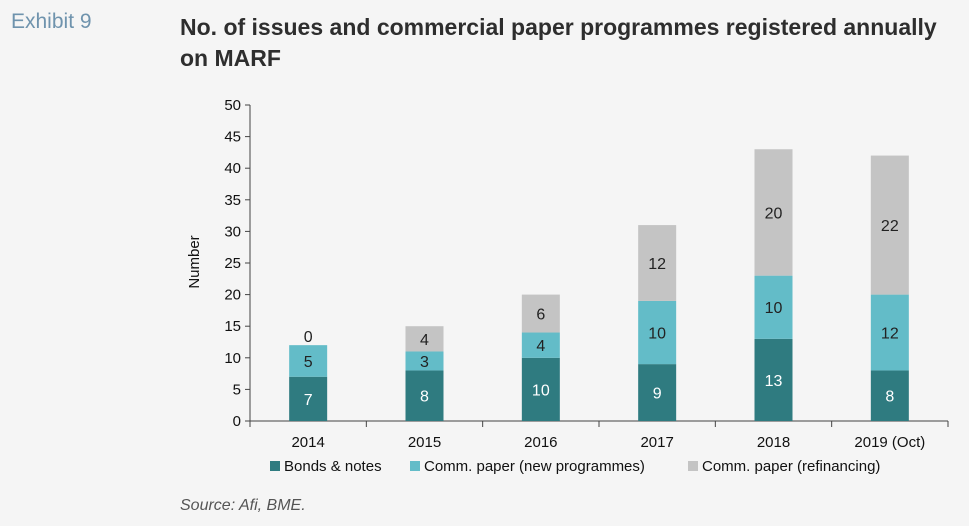 This screenshot has width=969, height=526. What do you see at coordinates (232, 200) in the screenshot?
I see `y-tick-label: 35` at bounding box center [232, 200].